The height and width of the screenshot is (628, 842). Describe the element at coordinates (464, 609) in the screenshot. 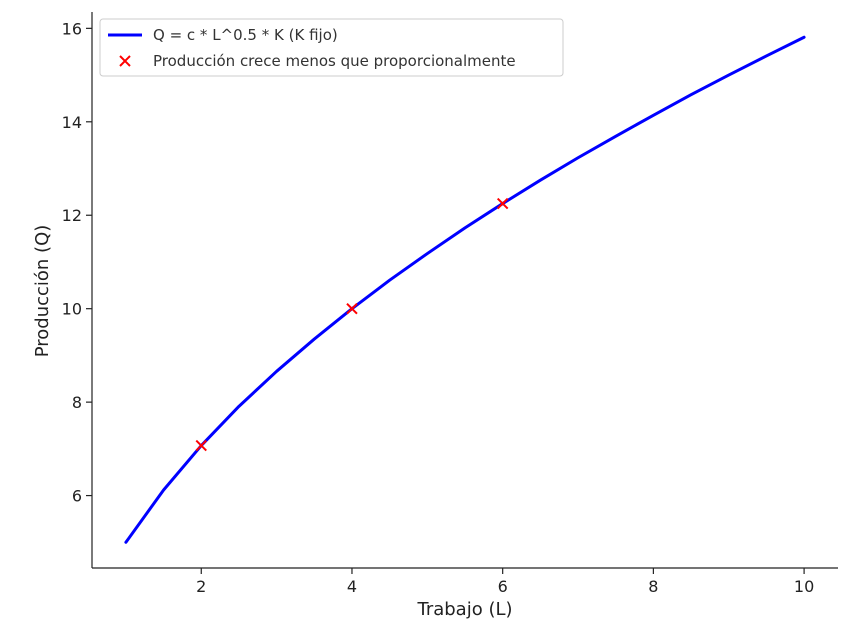

I see `x-axis-label: Trabajo (L)` at that location.